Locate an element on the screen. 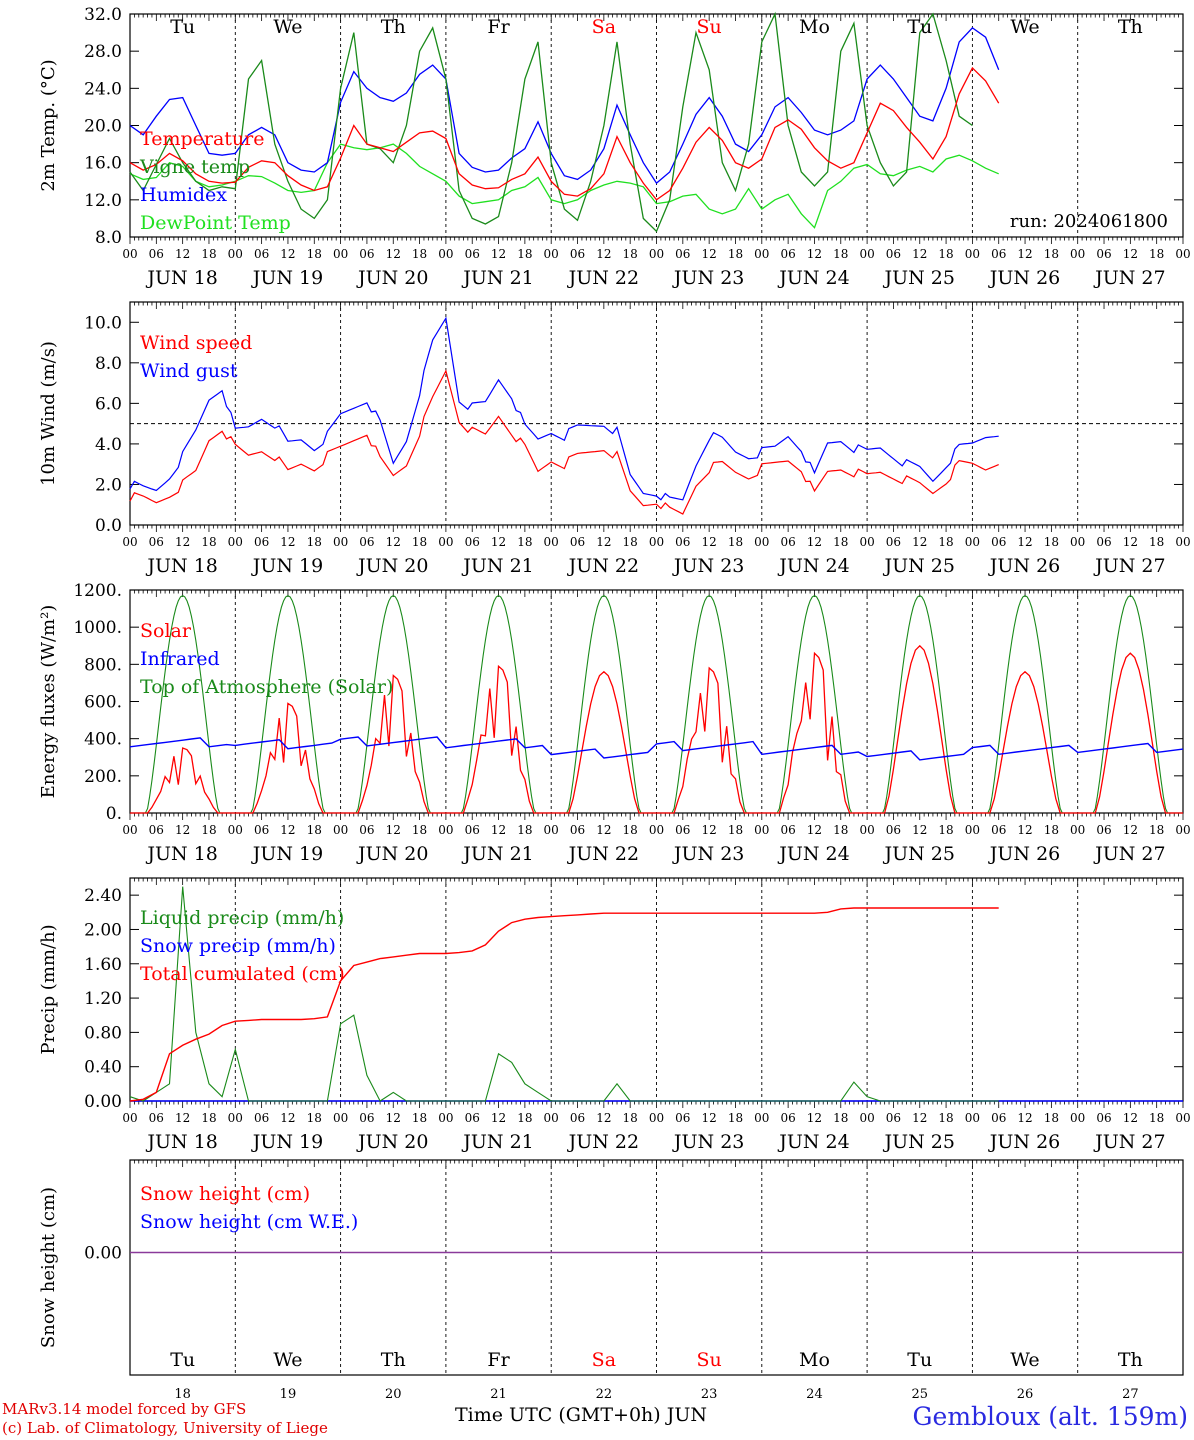  y-axis-label: 2m Temp. (°C) is located at coordinates (48, 125).